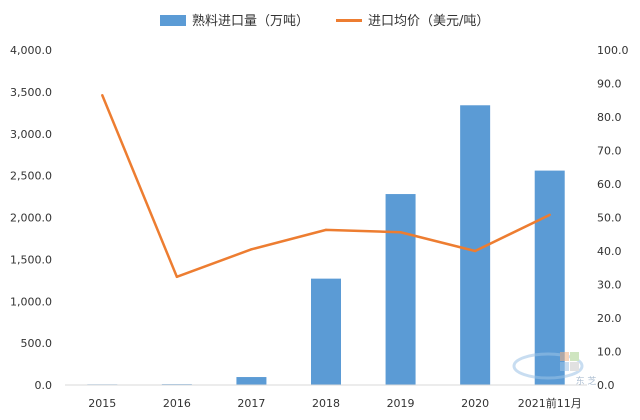 This screenshot has height=420, width=640. I want to click on left-tick-label: 2,000.0, so click(31, 218).